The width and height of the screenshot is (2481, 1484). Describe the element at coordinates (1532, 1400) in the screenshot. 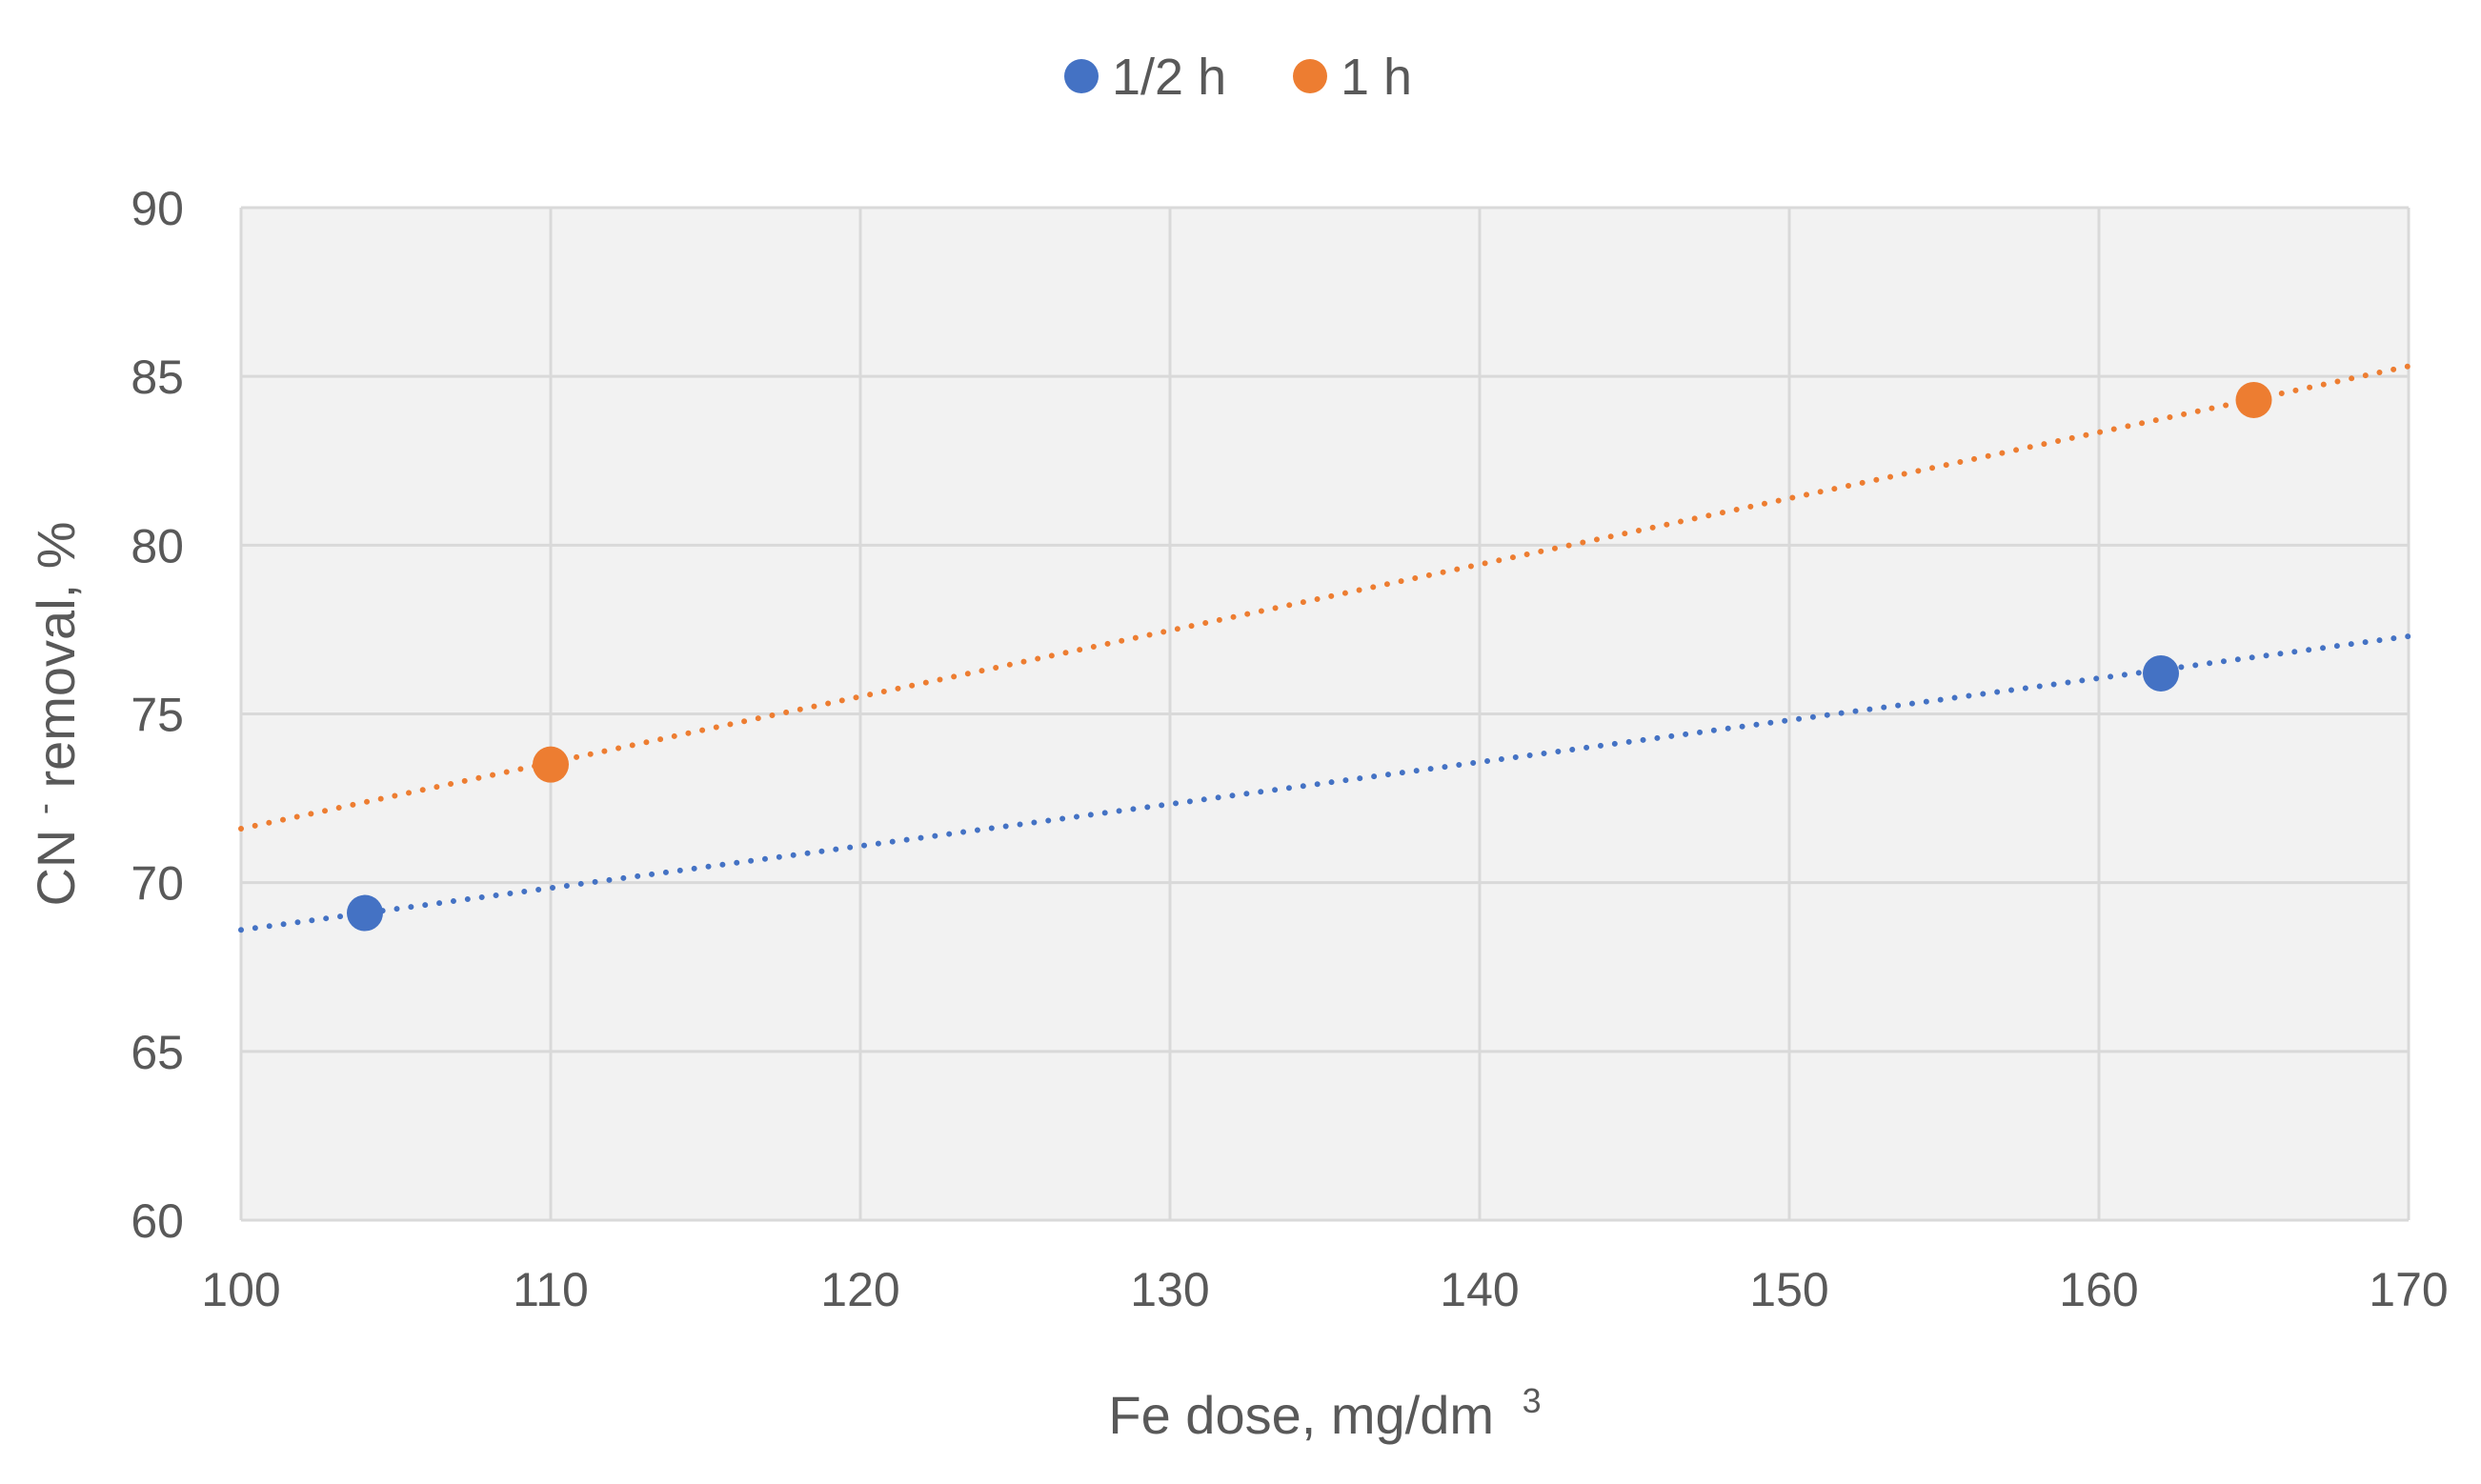

I see `x-axis-title-superscript: 3` at that location.